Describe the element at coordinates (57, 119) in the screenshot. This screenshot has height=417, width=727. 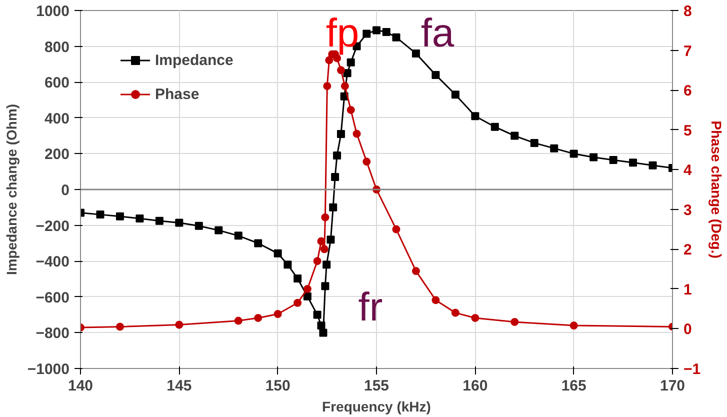
I see `y-tick-label: 400` at that location.